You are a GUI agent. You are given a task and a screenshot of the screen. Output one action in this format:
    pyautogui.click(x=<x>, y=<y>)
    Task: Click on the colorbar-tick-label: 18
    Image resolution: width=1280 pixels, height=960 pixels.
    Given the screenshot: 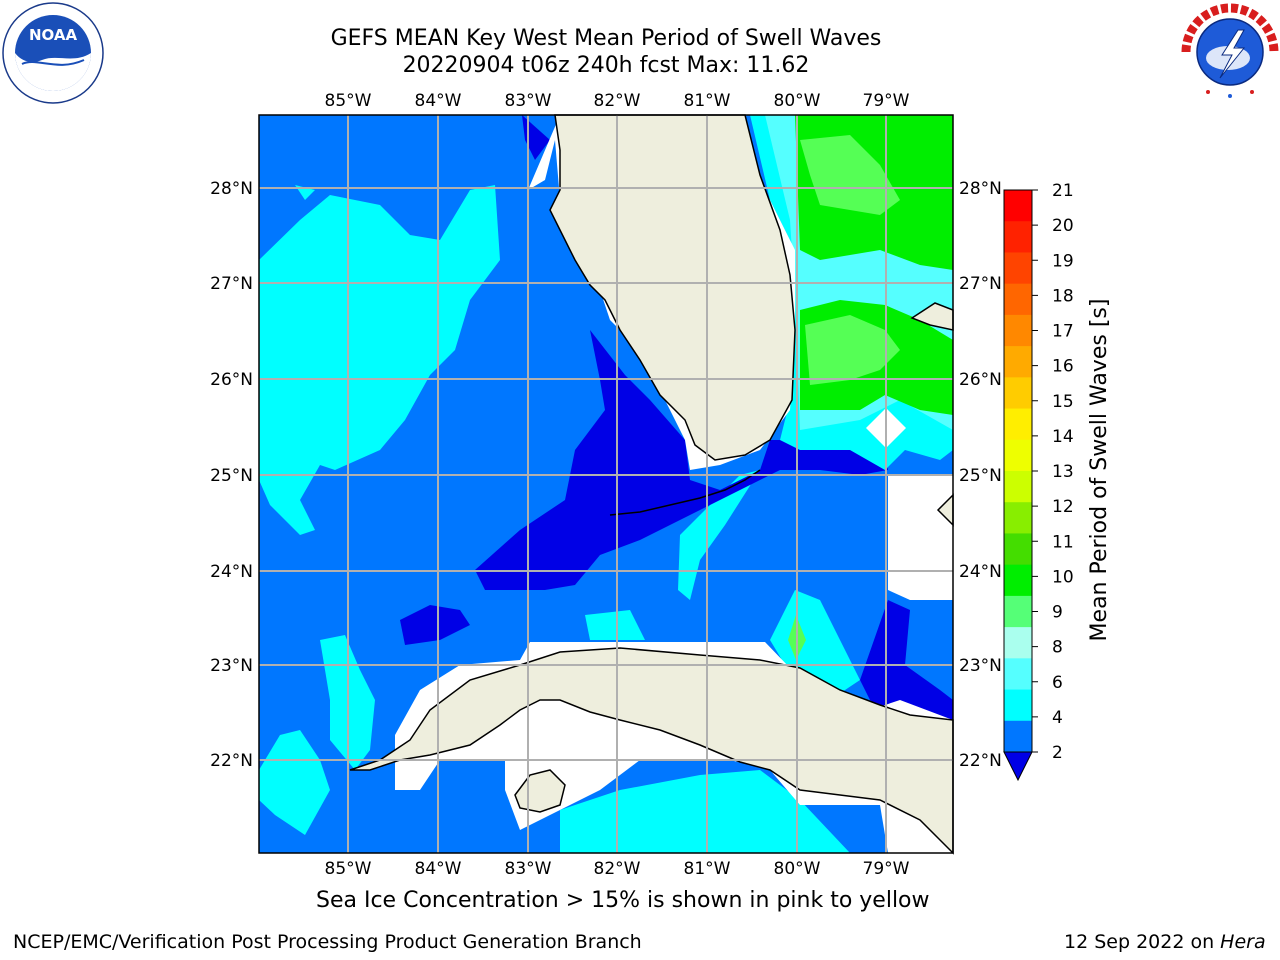 What is the action you would take?
    pyautogui.click(x=1063, y=296)
    